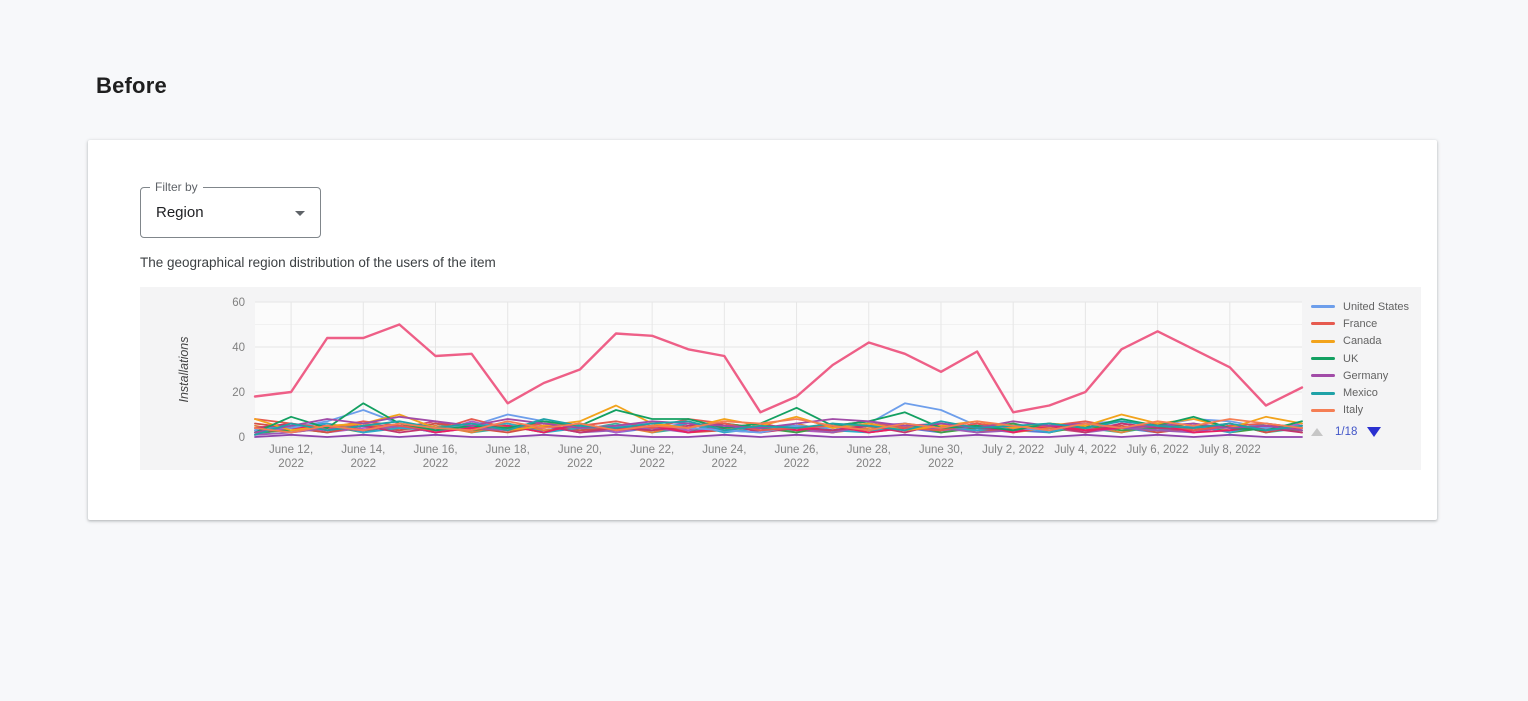 The image size is (1528, 701). I want to click on legend-item-label: Italy, so click(1353, 410).